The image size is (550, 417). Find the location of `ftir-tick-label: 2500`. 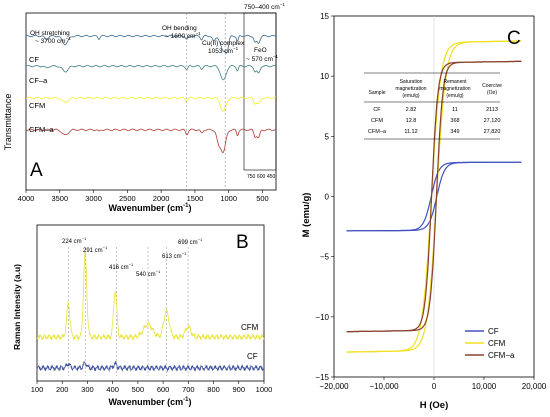

ftir-tick-label: 2500 is located at coordinates (127, 198).